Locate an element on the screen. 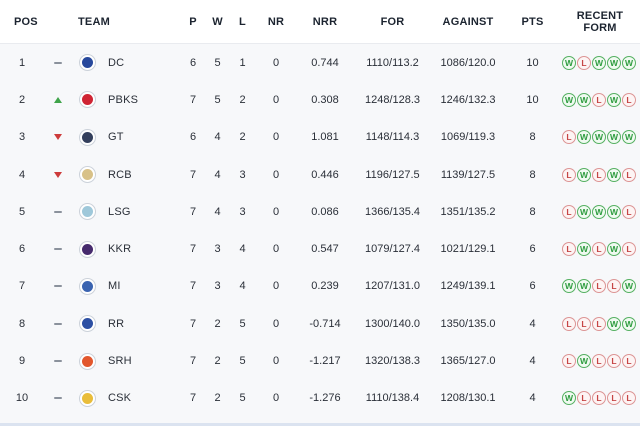 The image size is (640, 426). runs-for: 1207/131.0 is located at coordinates (392, 286).